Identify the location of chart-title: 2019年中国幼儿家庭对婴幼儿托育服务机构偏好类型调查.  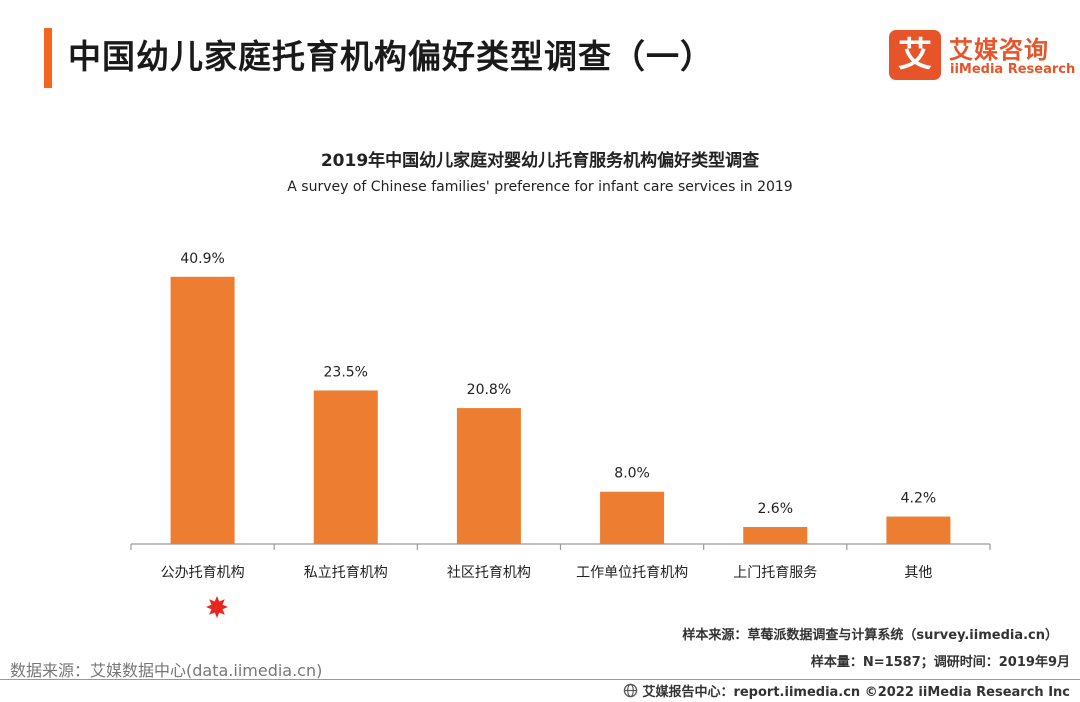
(540, 161).